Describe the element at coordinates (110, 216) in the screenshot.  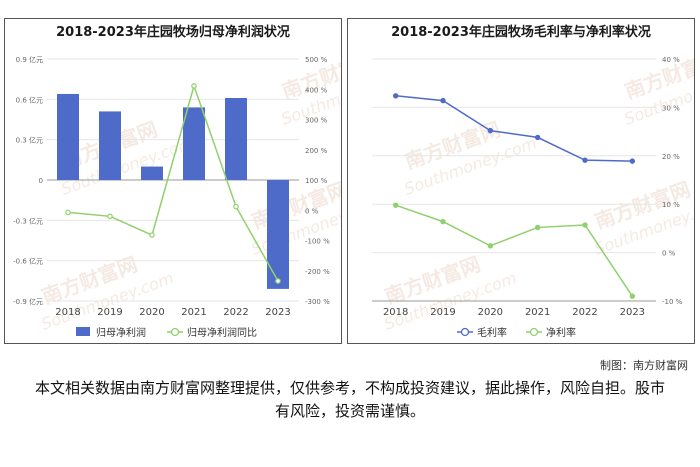
I see `line-point-2019` at that location.